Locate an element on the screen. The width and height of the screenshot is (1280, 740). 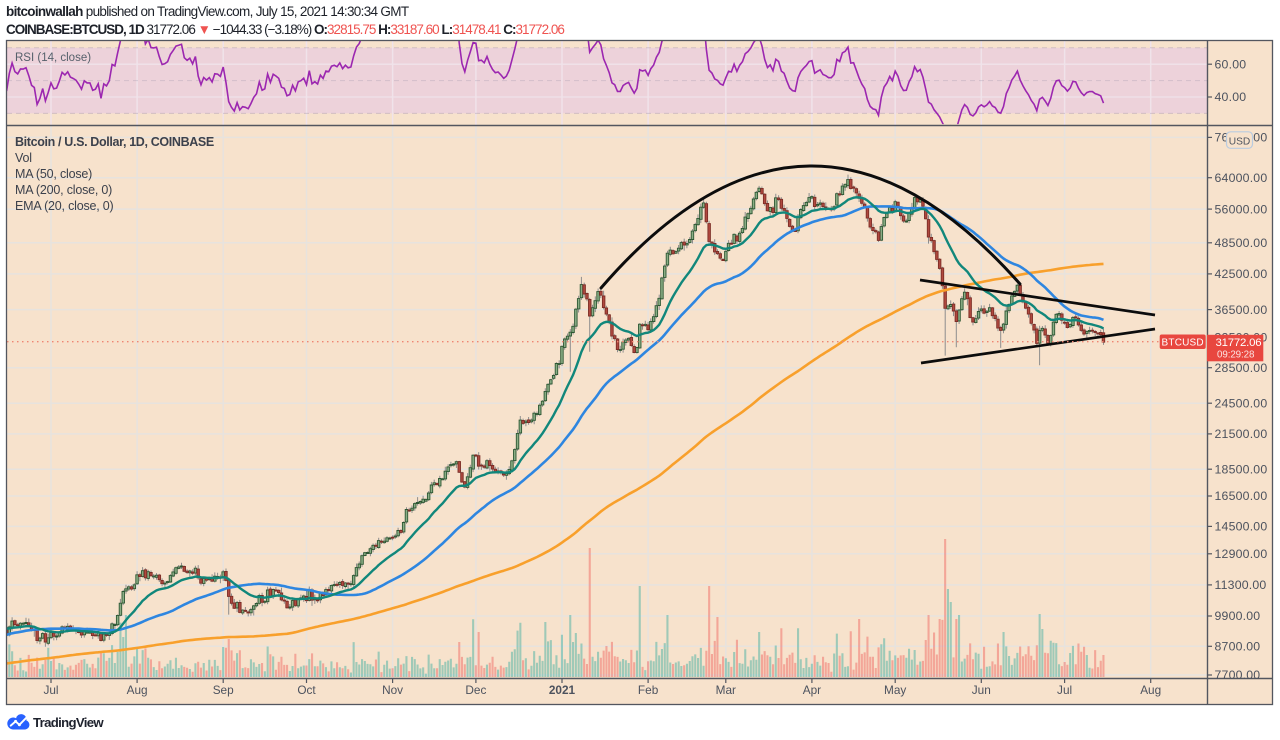
svg-text: Feb is located at coordinates (648, 690).